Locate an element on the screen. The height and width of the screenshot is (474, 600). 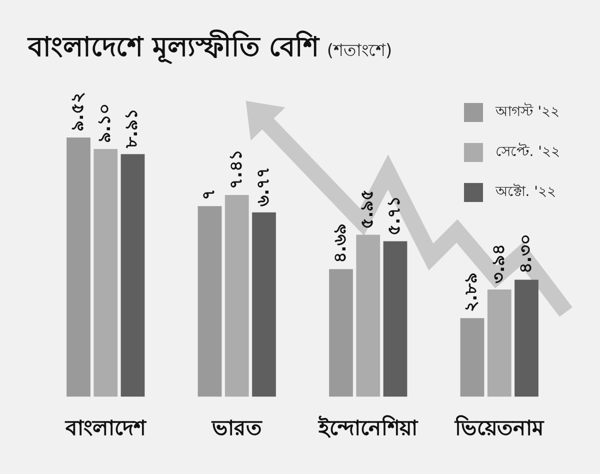
data-label: ৯.১০ is located at coordinates (105, 123).